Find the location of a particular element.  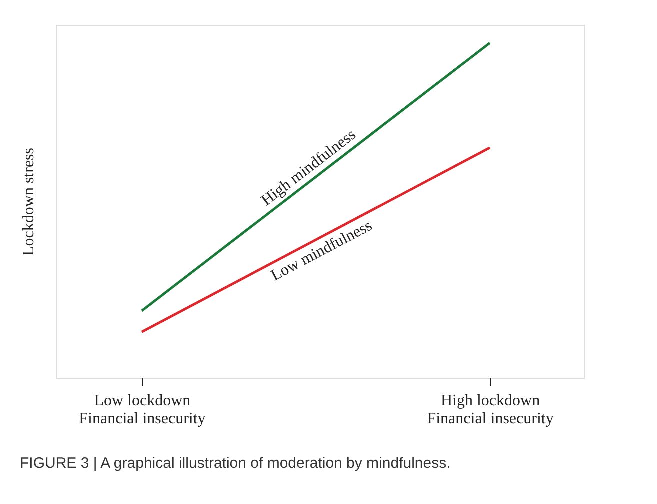

x-tick-label: High lockdown Financial insecurity is located at coordinates (490, 410).